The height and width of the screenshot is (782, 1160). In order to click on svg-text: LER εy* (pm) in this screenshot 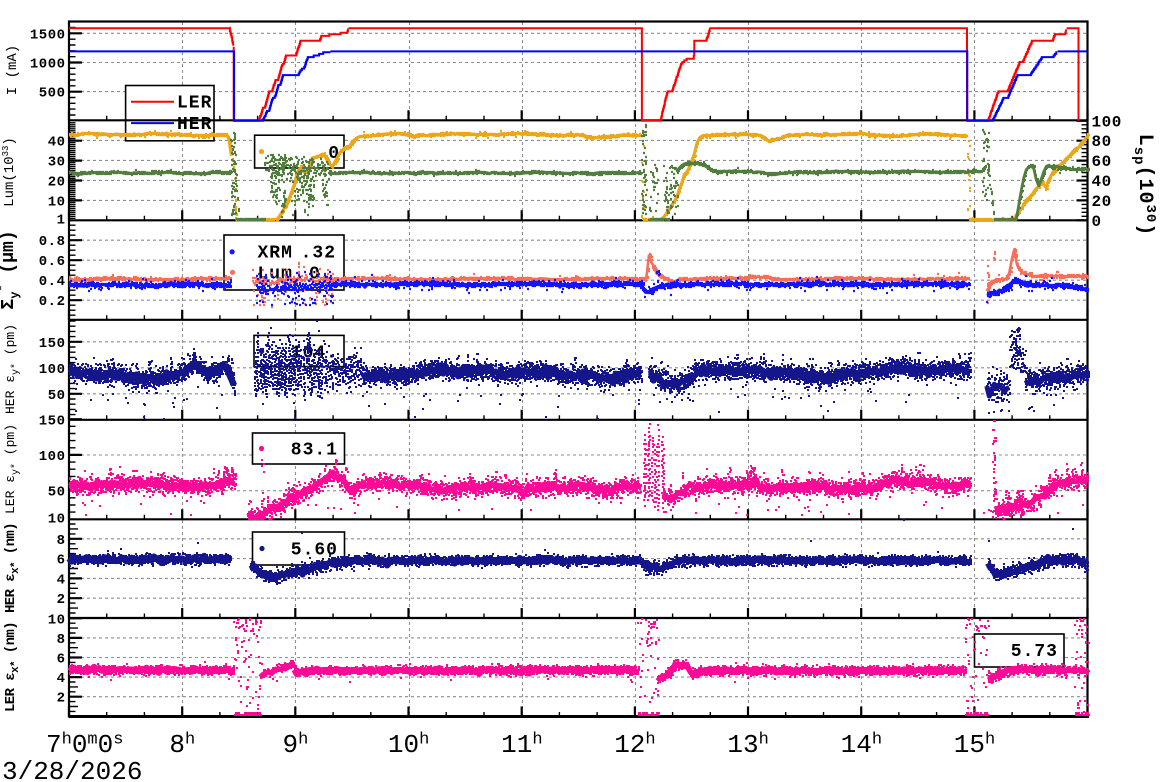, I will do `click(12, 469)`.